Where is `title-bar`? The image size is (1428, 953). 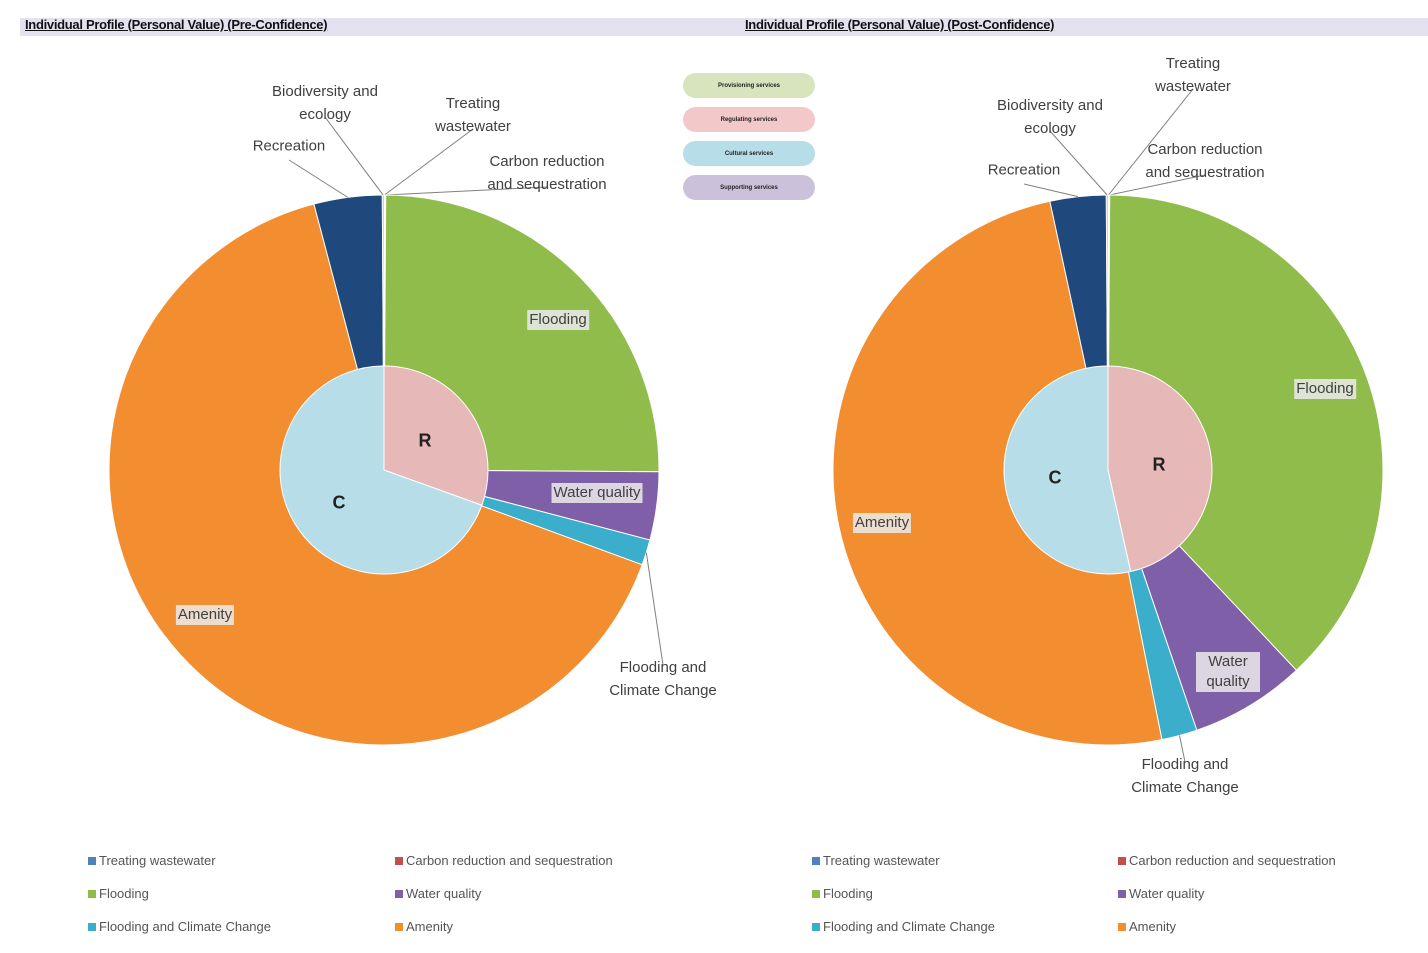 title-bar is located at coordinates (724, 27).